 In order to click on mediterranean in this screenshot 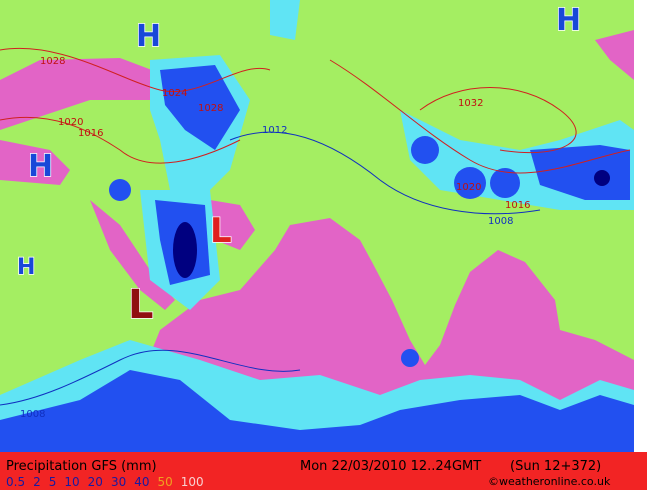, I will do `click(35, 162)`.